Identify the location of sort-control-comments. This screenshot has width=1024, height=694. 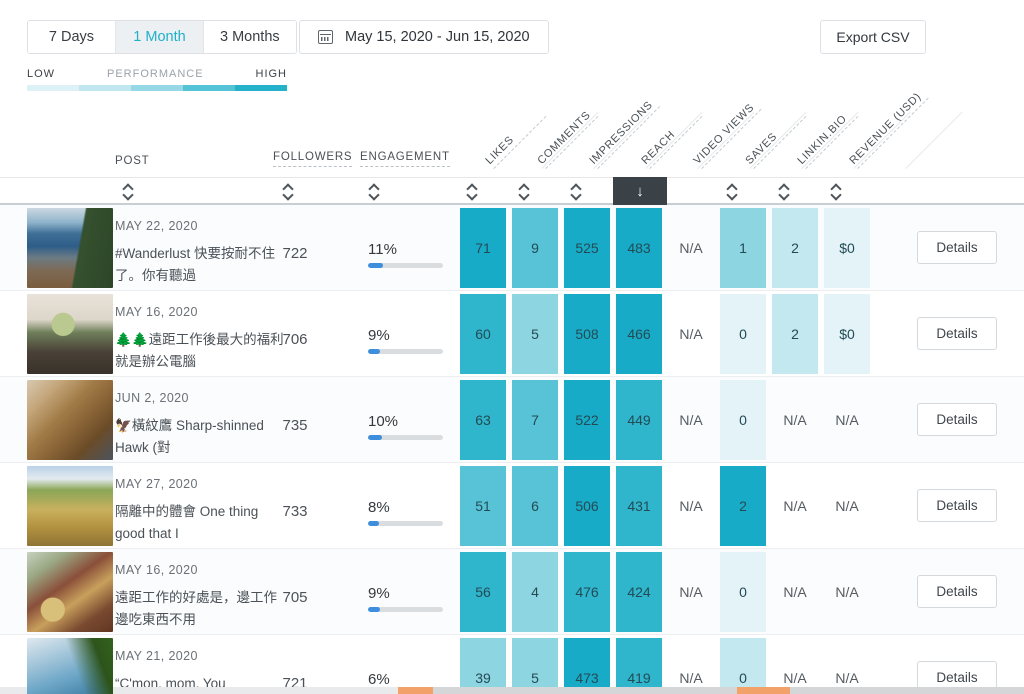
(524, 189).